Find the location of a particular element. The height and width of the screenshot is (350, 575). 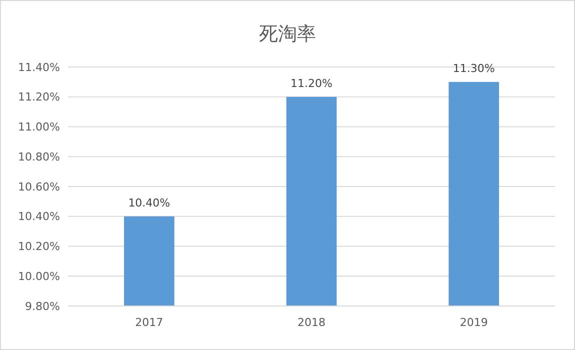

data-label: 10.40% is located at coordinates (149, 203).